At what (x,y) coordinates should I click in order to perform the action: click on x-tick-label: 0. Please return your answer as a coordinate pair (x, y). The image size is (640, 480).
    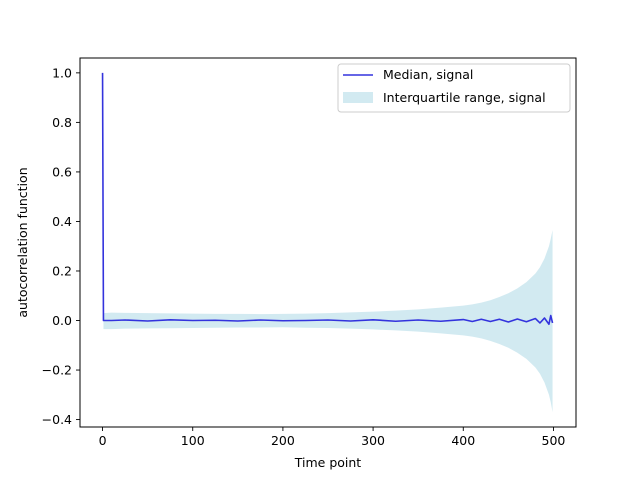
    Looking at the image, I should click on (103, 440).